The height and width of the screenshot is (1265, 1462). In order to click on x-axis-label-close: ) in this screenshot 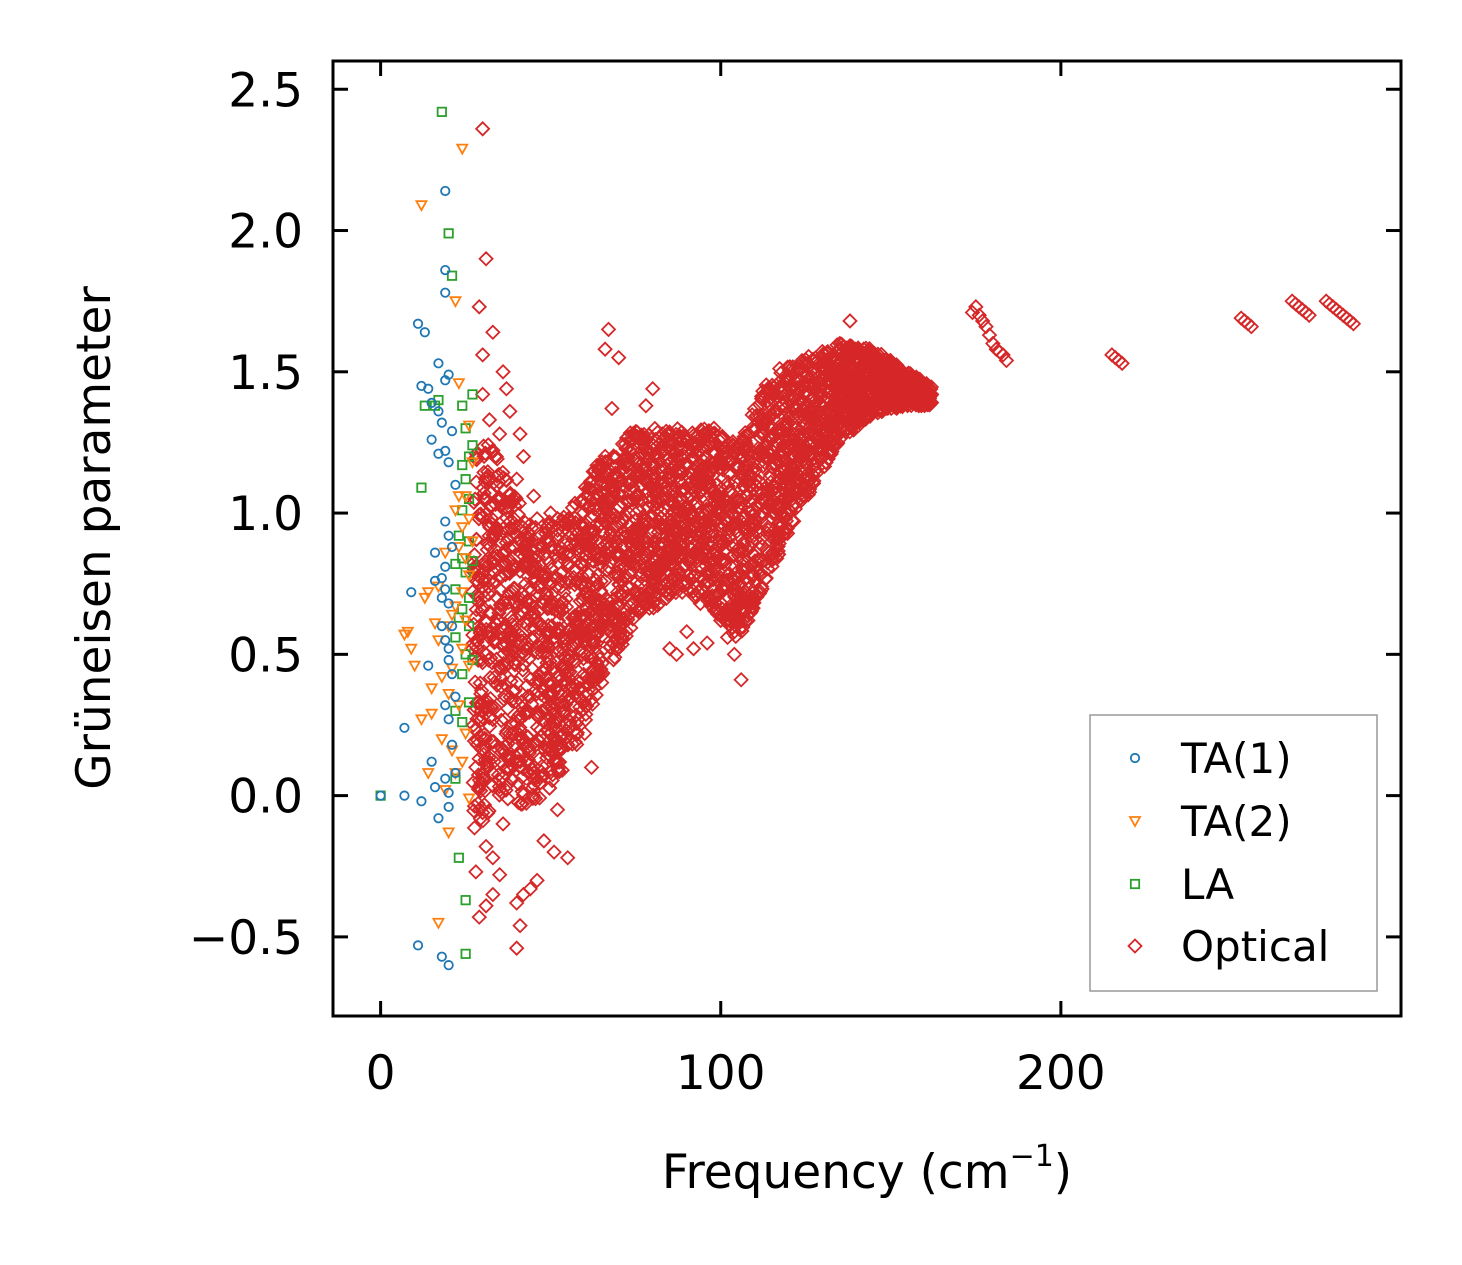, I will do `click(1063, 1172)`.